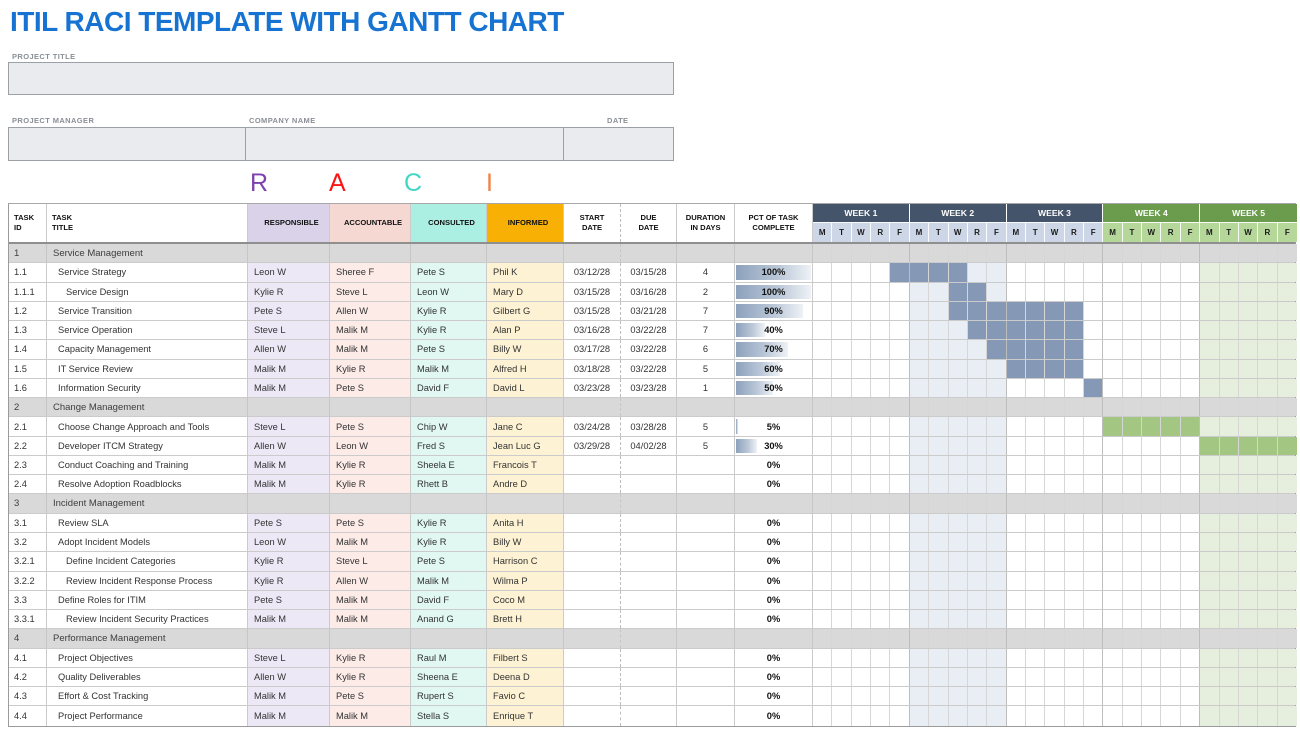 This screenshot has width=1300, height=729. I want to click on cell-informed: Deena D, so click(525, 677).